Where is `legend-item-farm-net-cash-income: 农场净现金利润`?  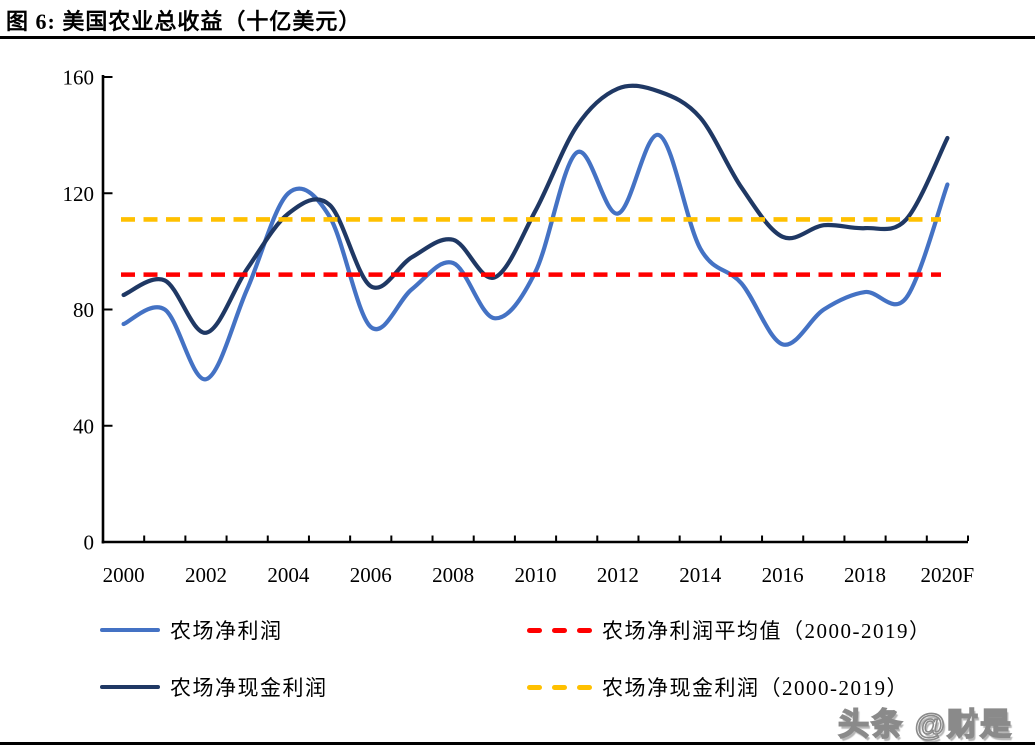 legend-item-farm-net-cash-income: 农场净现金利润 is located at coordinates (214, 687).